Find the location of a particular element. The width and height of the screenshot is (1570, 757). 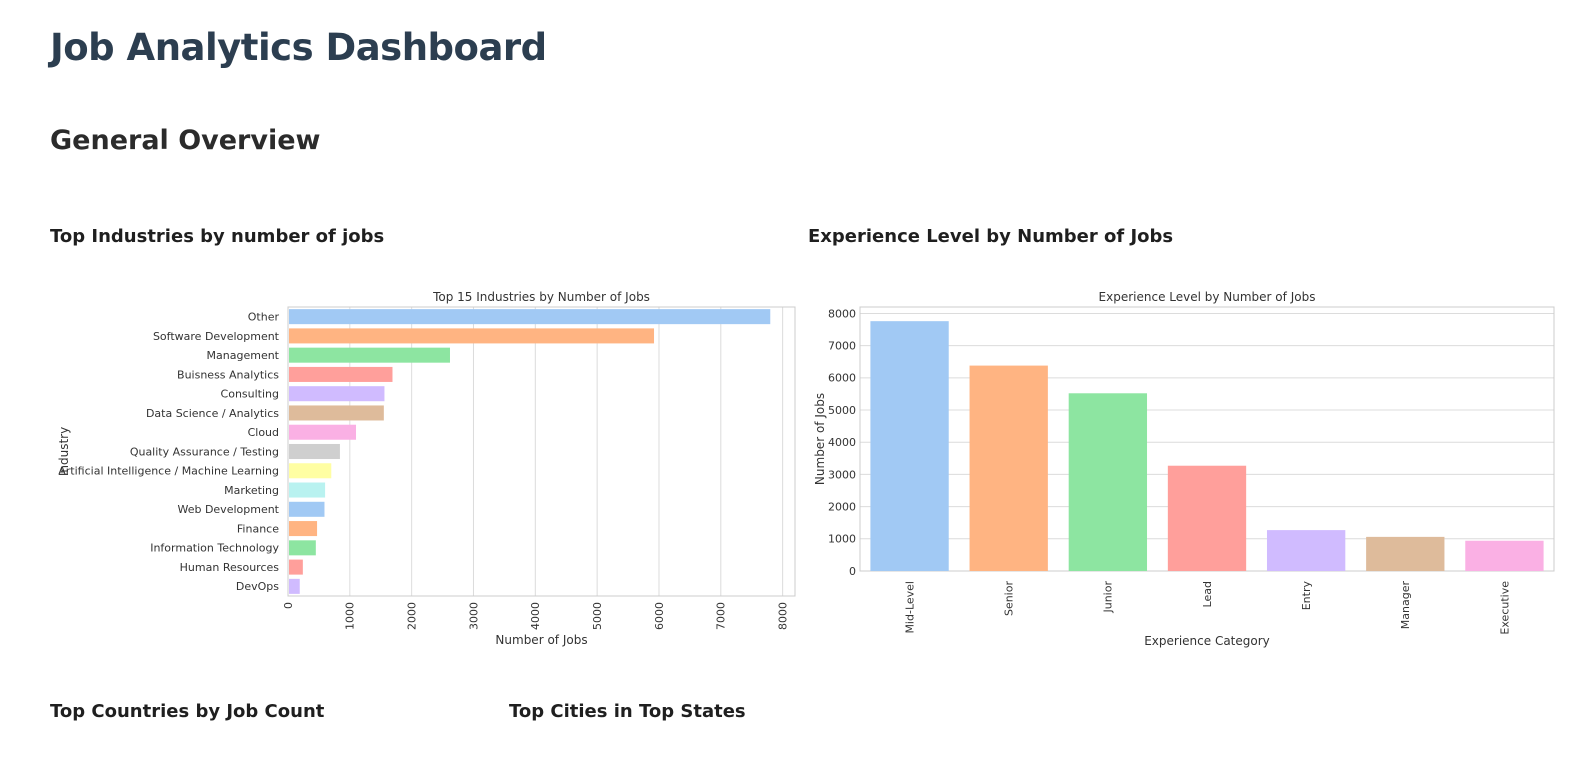

y-tick-label: Web Development is located at coordinates (228, 509).